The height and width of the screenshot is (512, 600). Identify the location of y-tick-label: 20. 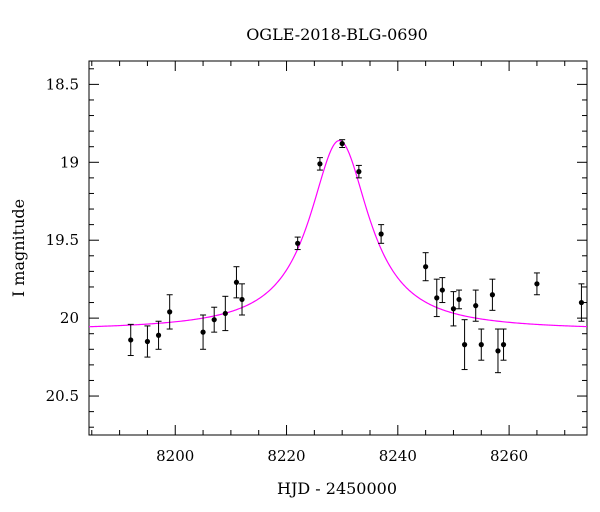
(69, 318).